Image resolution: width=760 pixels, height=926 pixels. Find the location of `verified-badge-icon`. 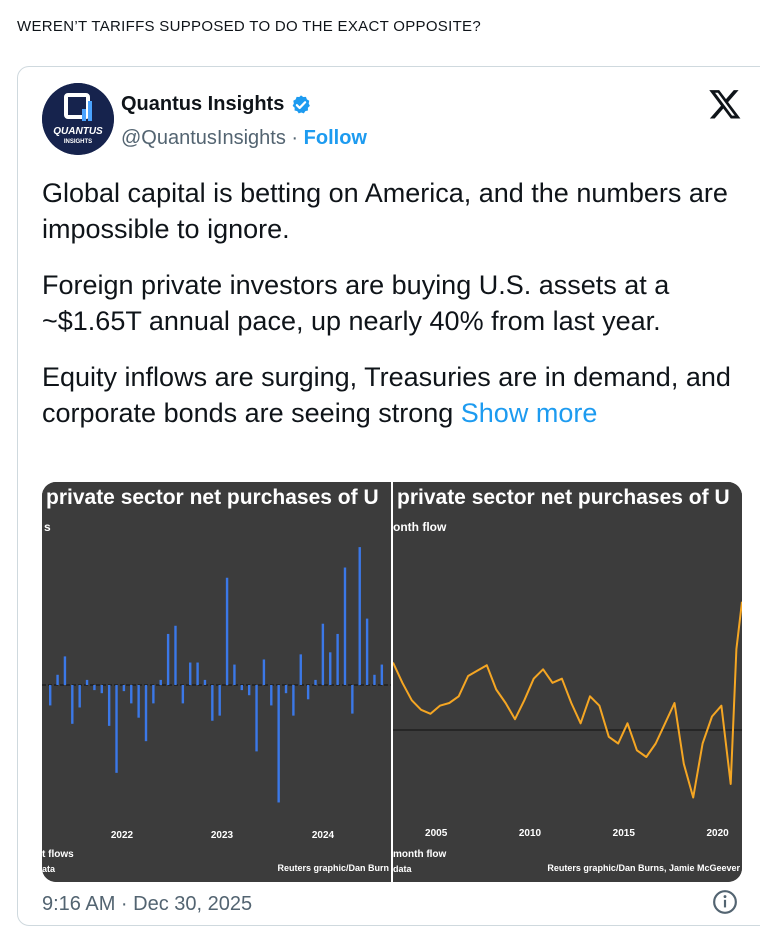

verified-badge-icon is located at coordinates (302, 103).